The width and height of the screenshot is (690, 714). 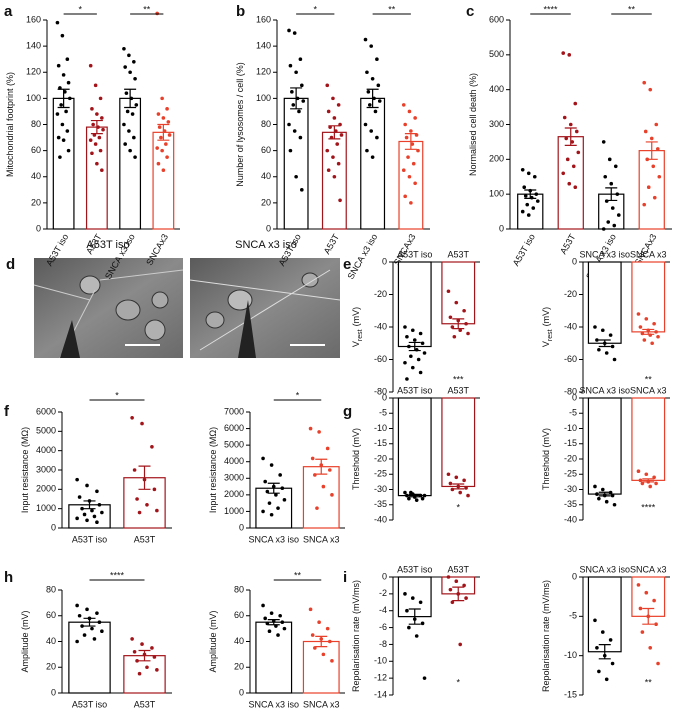 What do you see at coordinates (263, 46) in the screenshot?
I see `y-tick-label: 140` at bounding box center [263, 46].